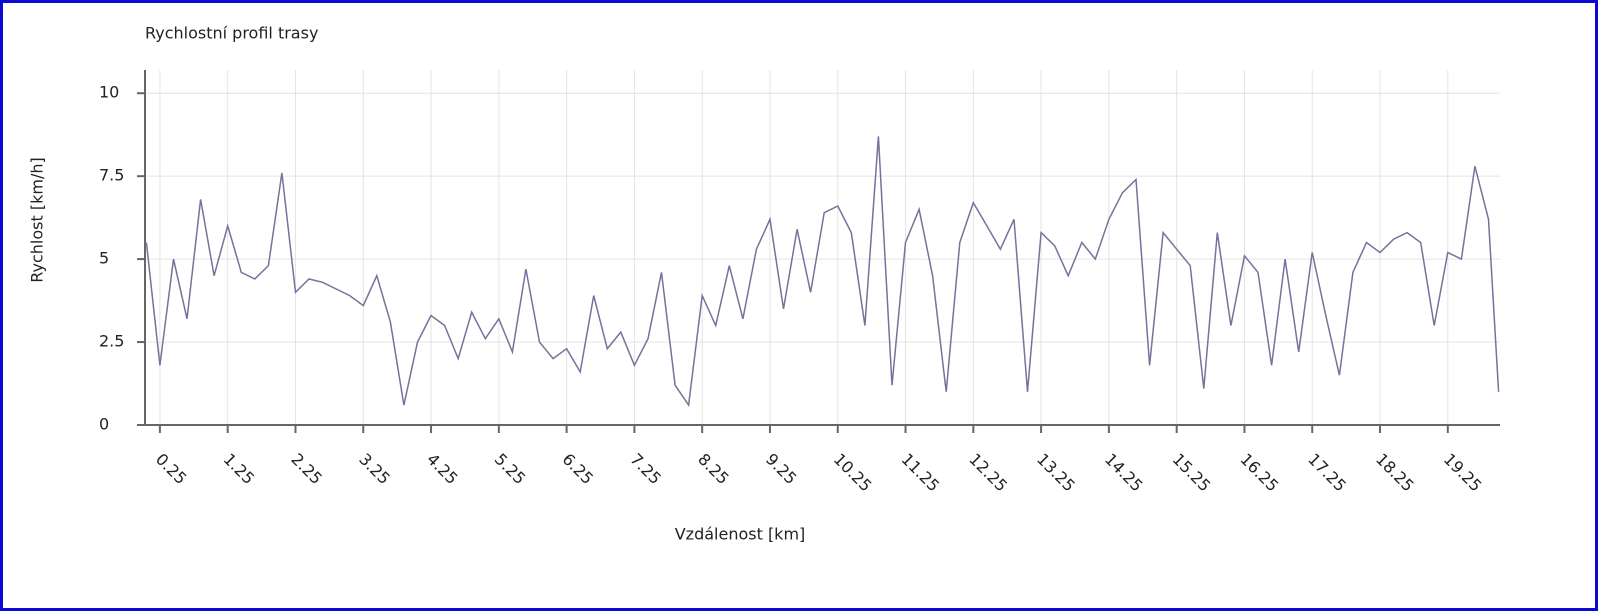 The image size is (1598, 611). I want to click on x-tick-label: 4.25, so click(442, 469).